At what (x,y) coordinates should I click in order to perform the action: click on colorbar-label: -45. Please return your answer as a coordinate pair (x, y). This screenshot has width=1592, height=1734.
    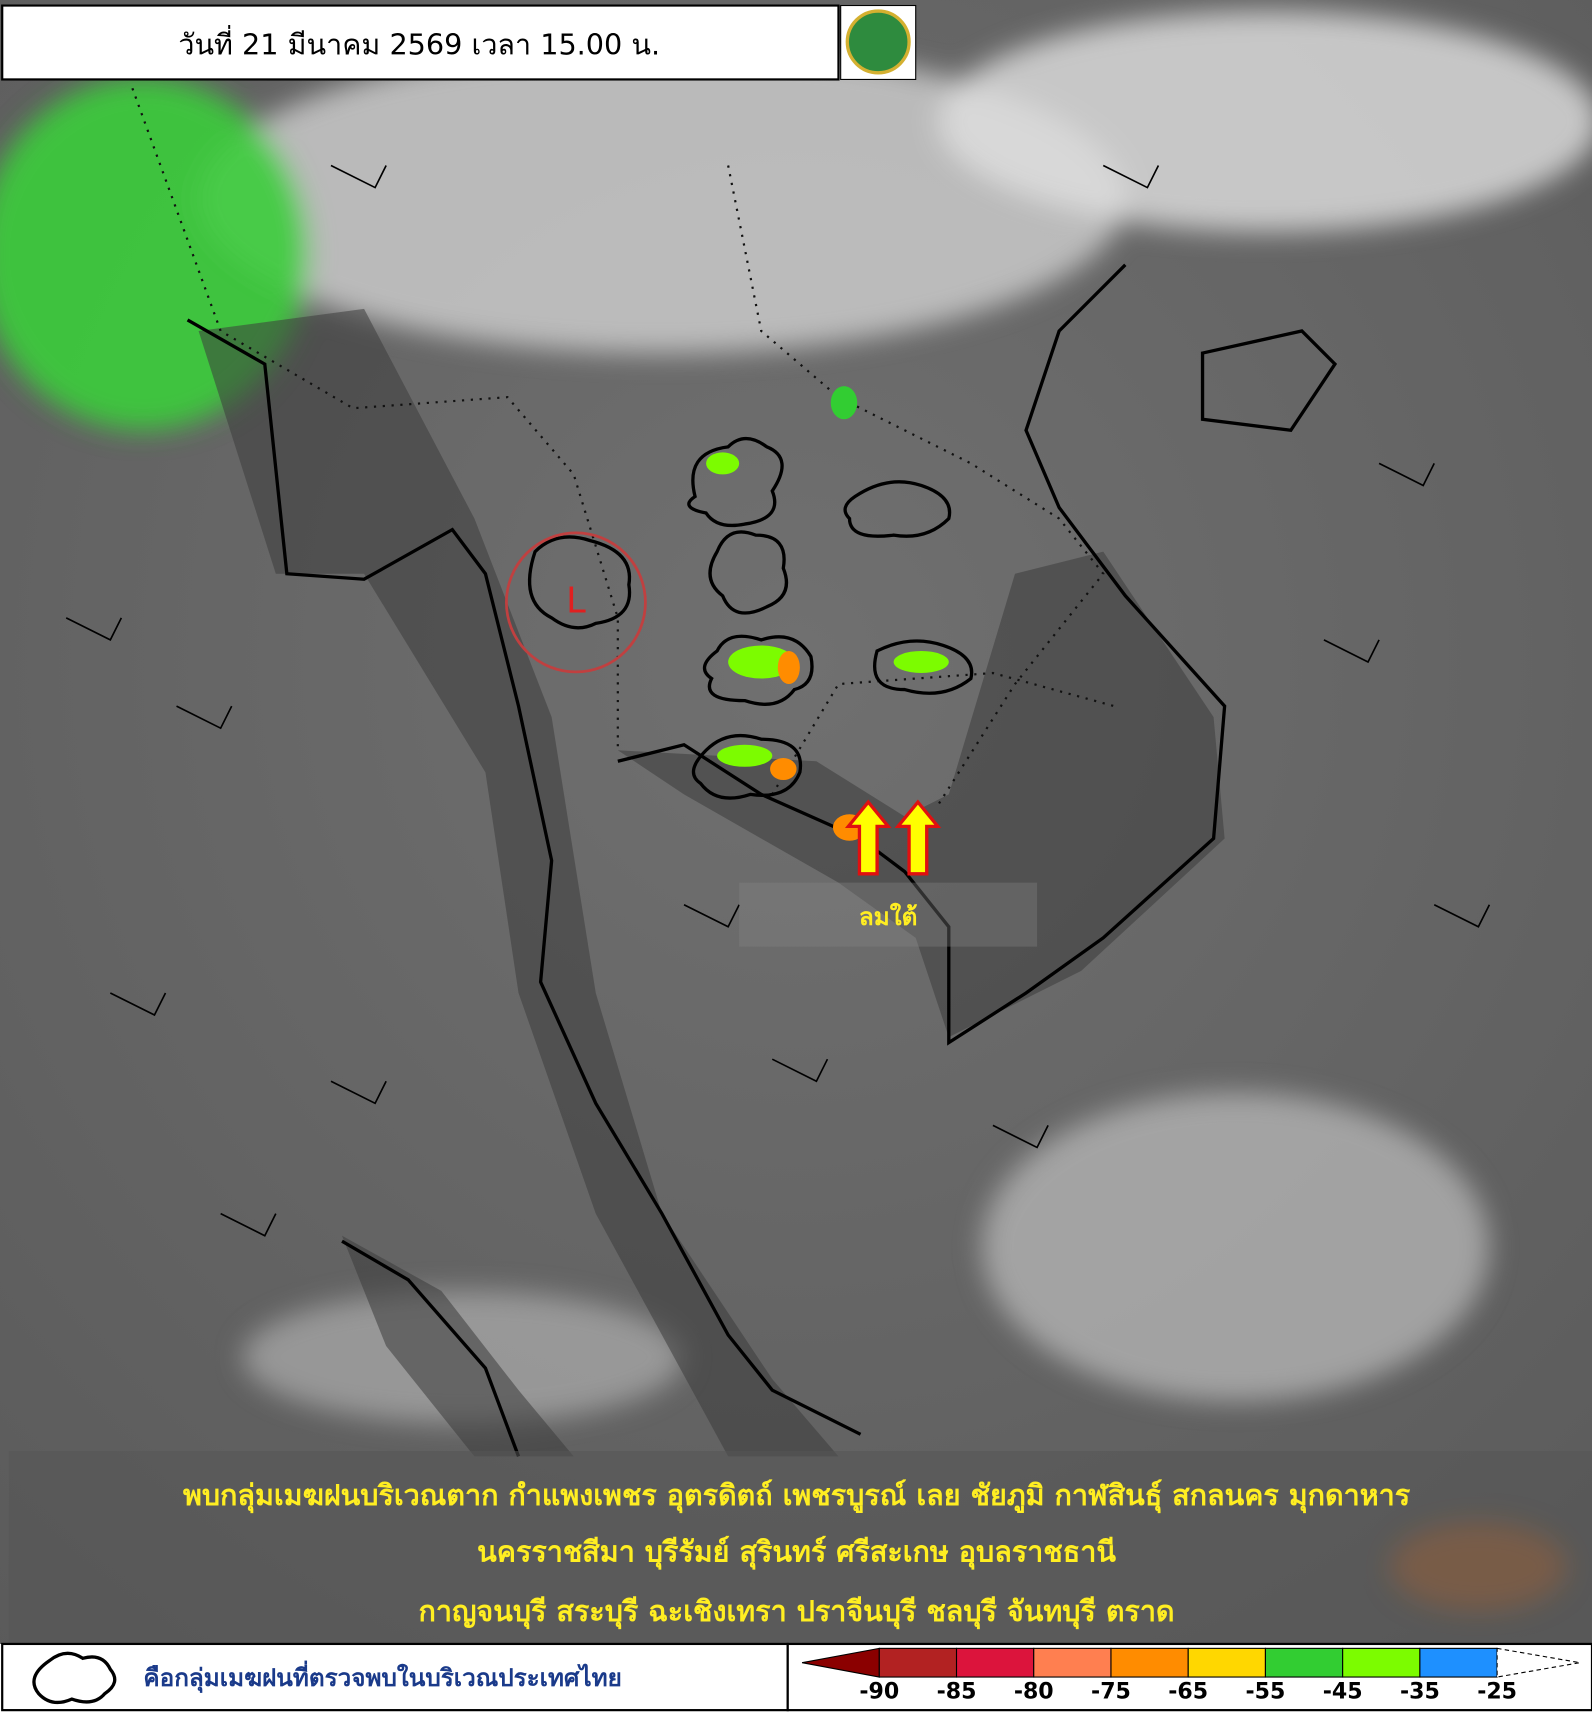
    Looking at the image, I should click on (1343, 1691).